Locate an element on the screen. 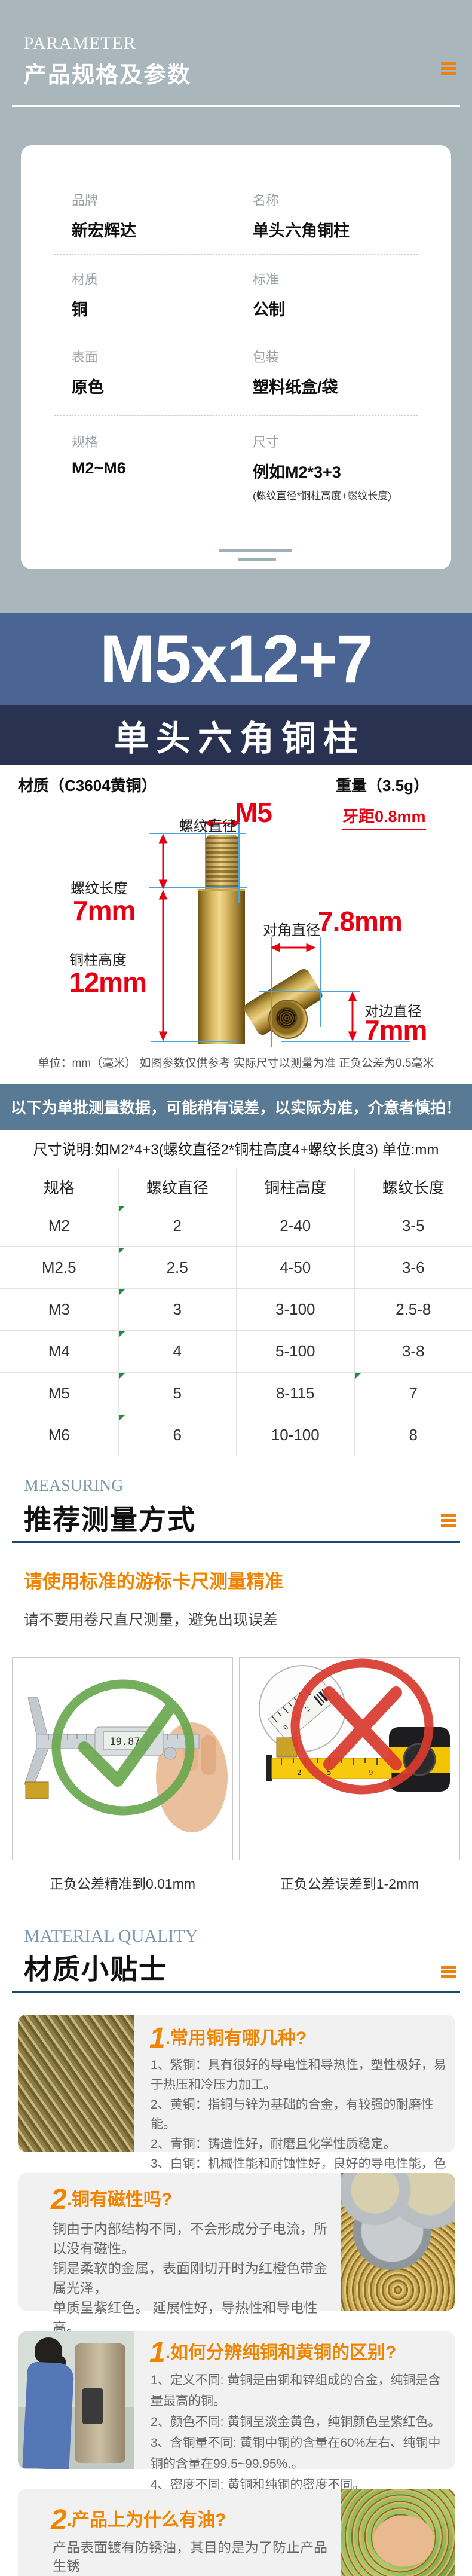 This screenshot has height=2576, width=472. spec-value: 原色 is located at coordinates (88, 387).